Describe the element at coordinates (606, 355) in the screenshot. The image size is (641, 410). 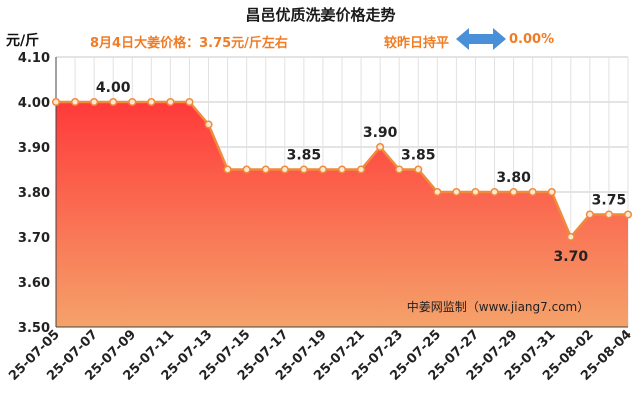
I see `x-tick-label: 25-08-04` at that location.